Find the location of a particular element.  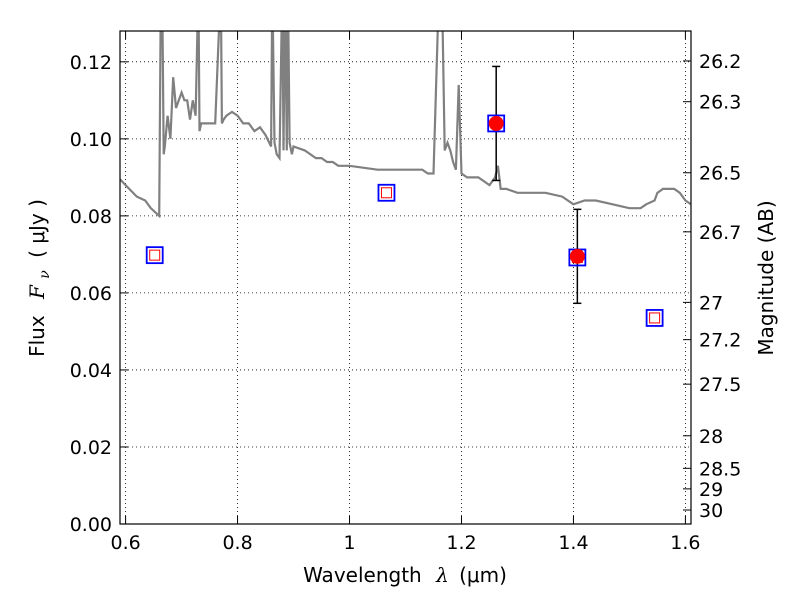

y2-tick-label: 27 is located at coordinates (711, 303).